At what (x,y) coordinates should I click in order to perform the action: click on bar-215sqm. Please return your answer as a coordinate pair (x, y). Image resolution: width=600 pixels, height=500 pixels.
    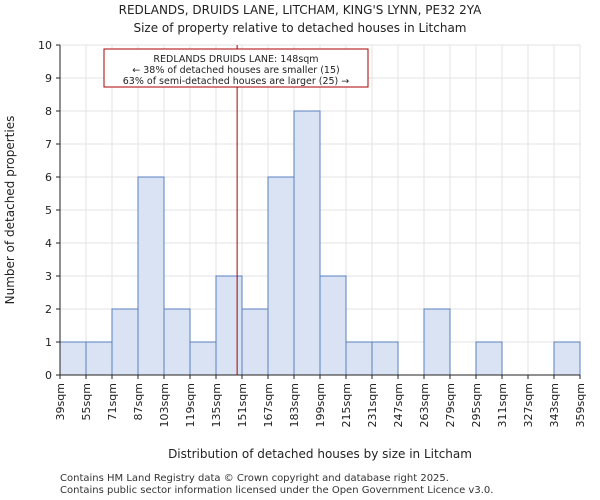
    Looking at the image, I should click on (359, 358).